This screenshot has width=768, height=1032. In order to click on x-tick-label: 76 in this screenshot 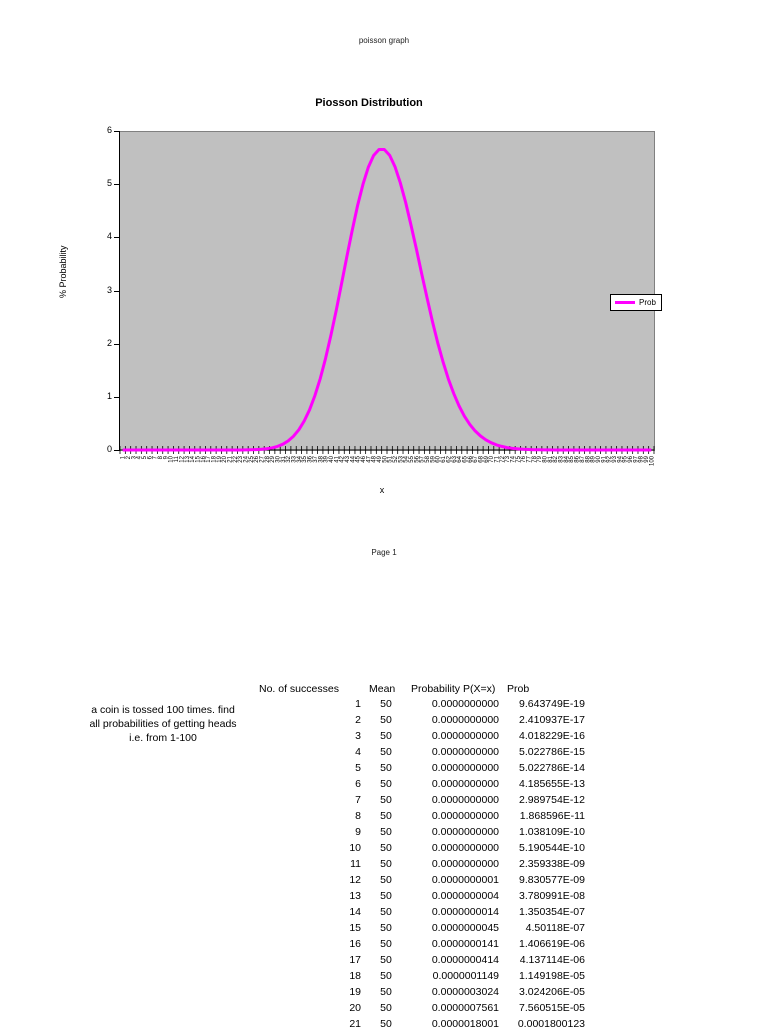, I will do `click(524, 458)`.